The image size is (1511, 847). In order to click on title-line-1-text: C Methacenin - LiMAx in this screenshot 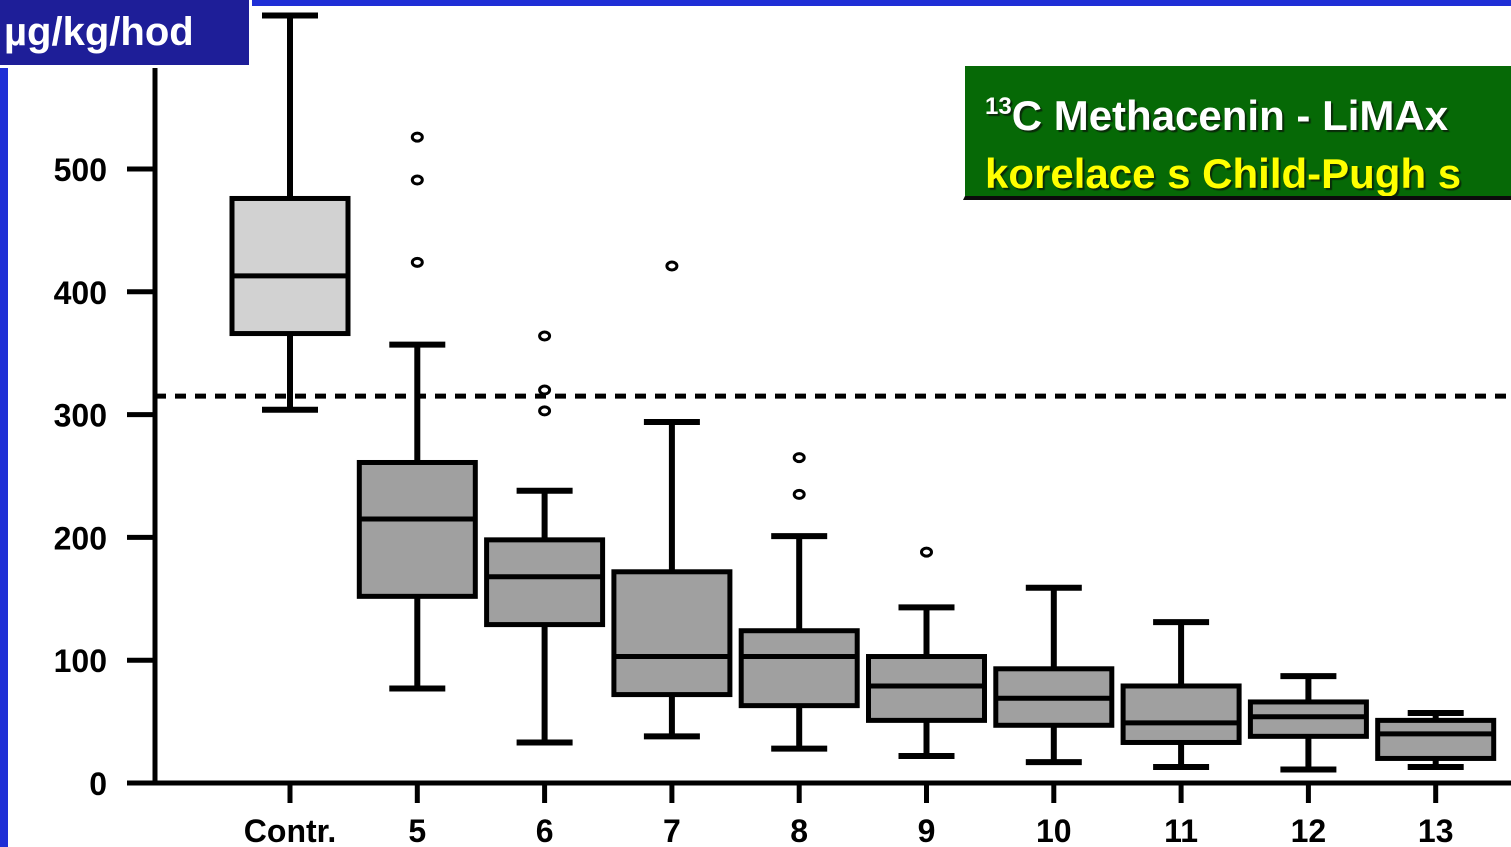, I will do `click(1230, 115)`.